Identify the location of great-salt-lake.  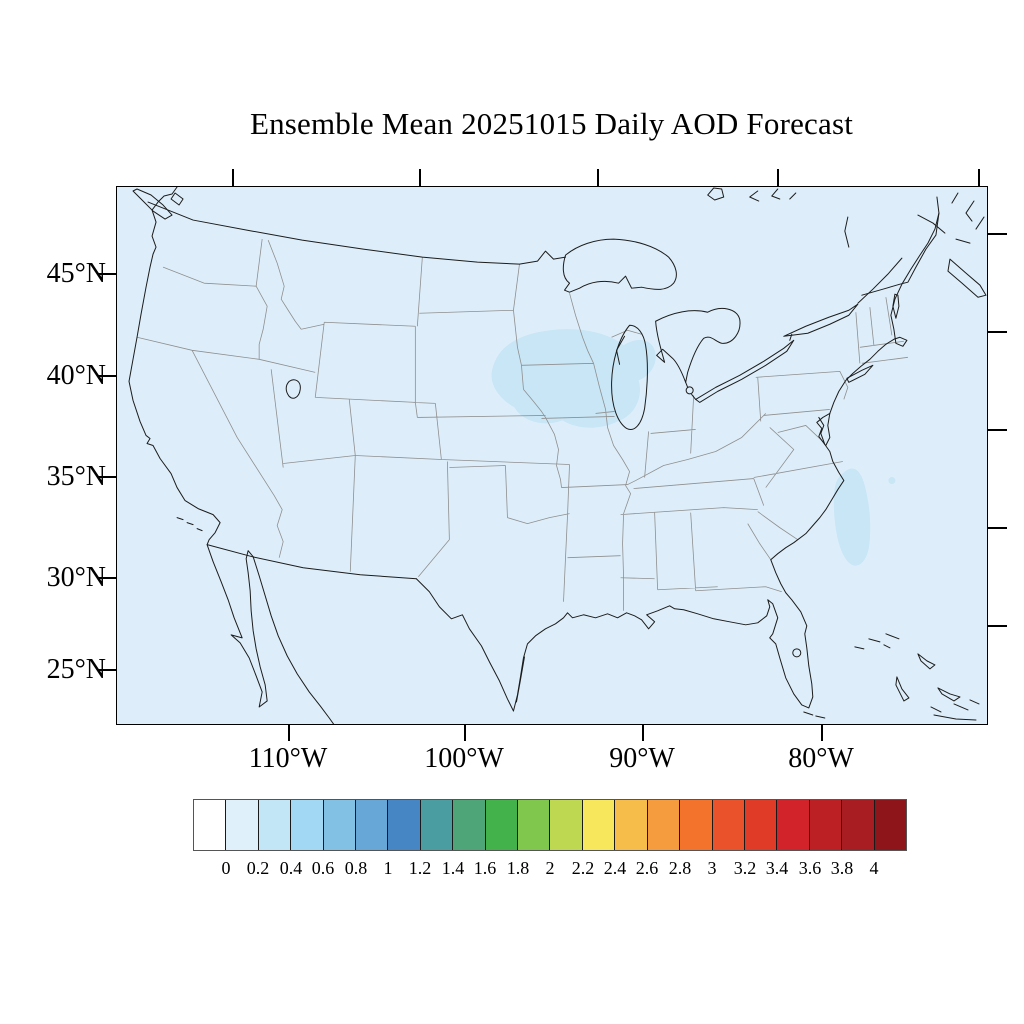
(293, 389).